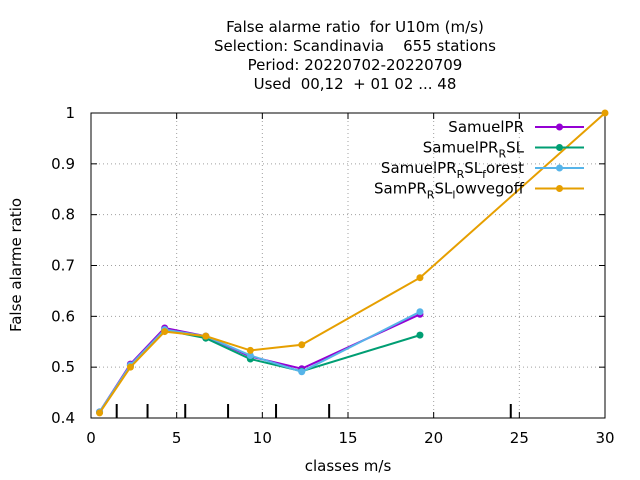  I want to click on y-tick-label: 0.7, so click(63, 266).